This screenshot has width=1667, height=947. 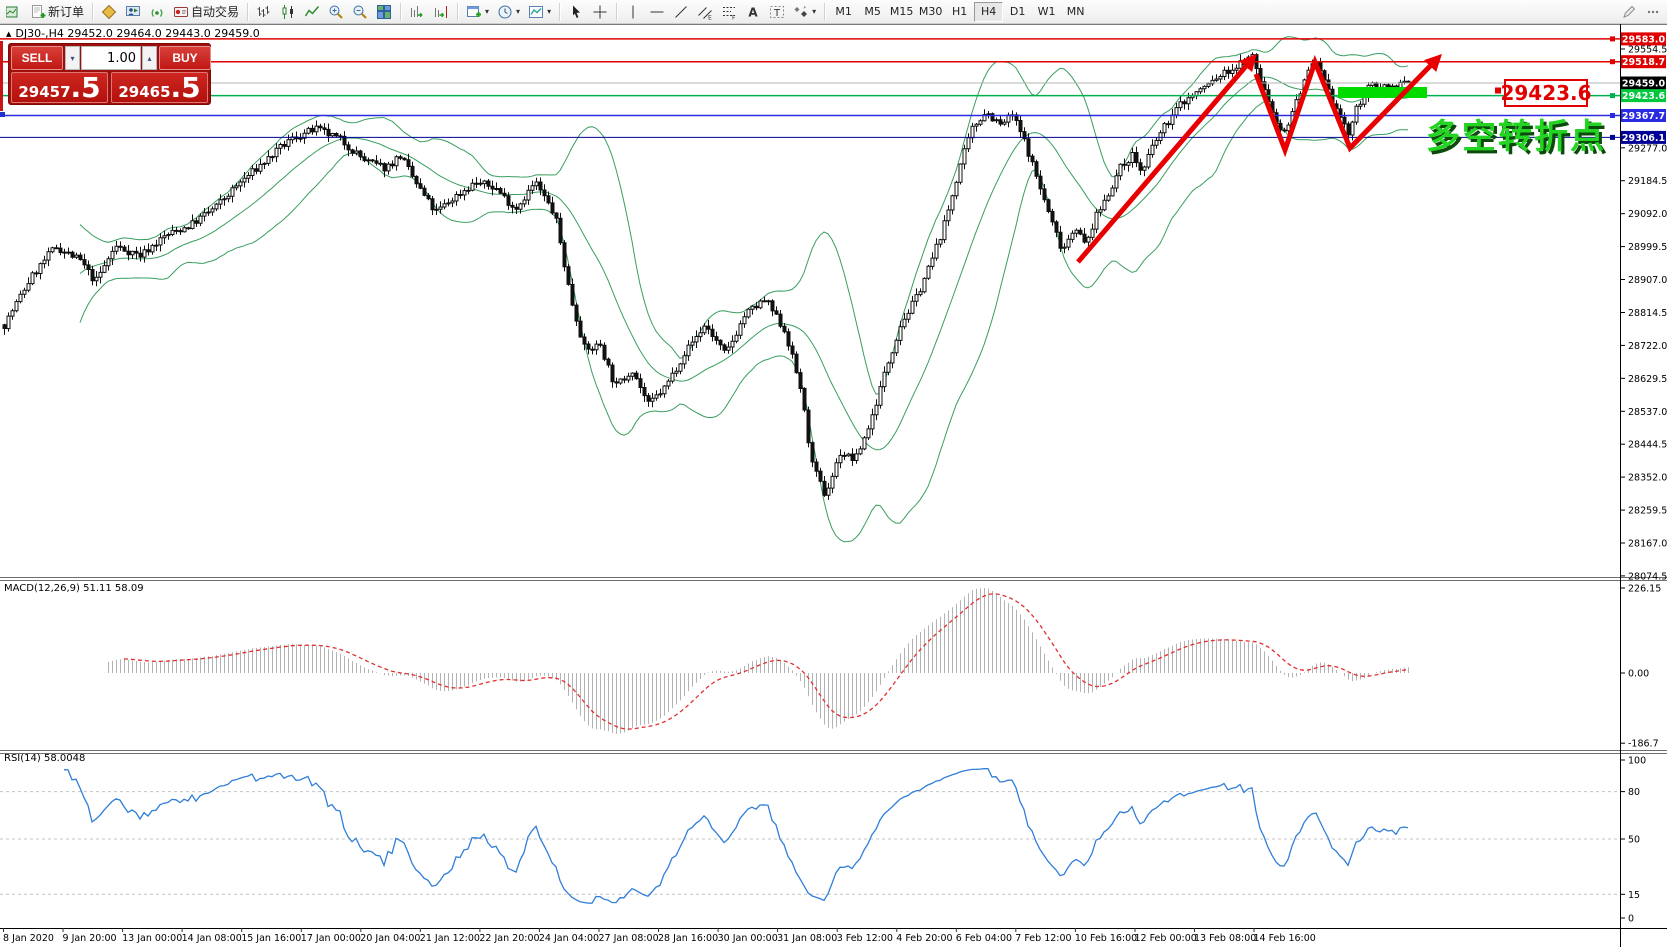 I want to click on text-label-button: T, so click(x=777, y=12).